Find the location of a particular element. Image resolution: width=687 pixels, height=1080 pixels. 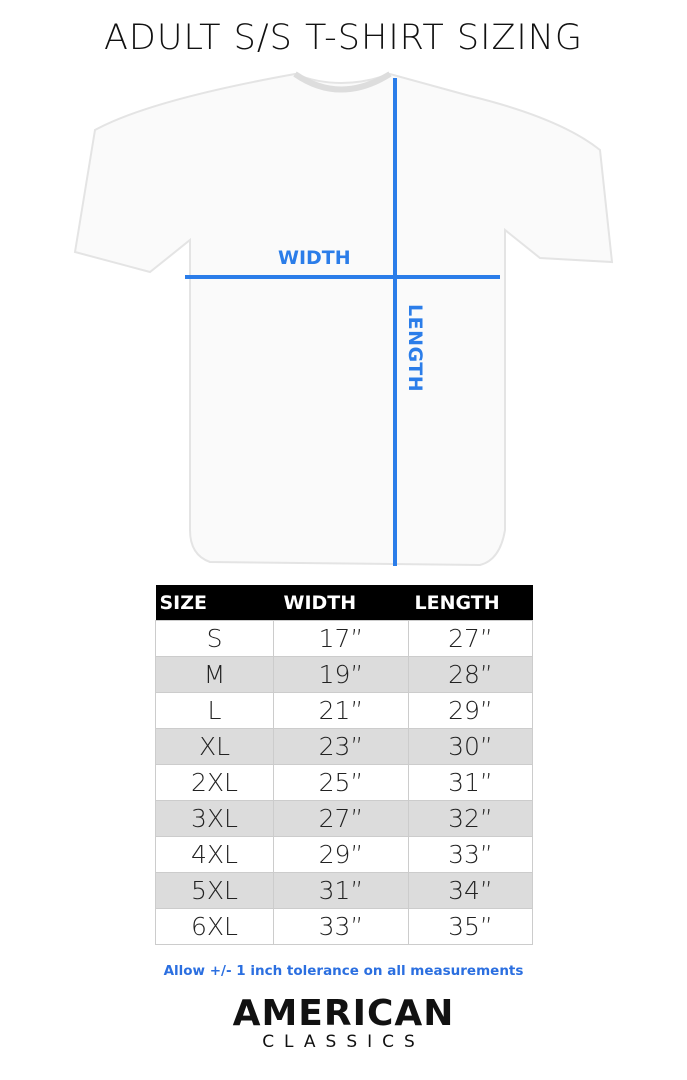

width-cell: 21” is located at coordinates (341, 710).